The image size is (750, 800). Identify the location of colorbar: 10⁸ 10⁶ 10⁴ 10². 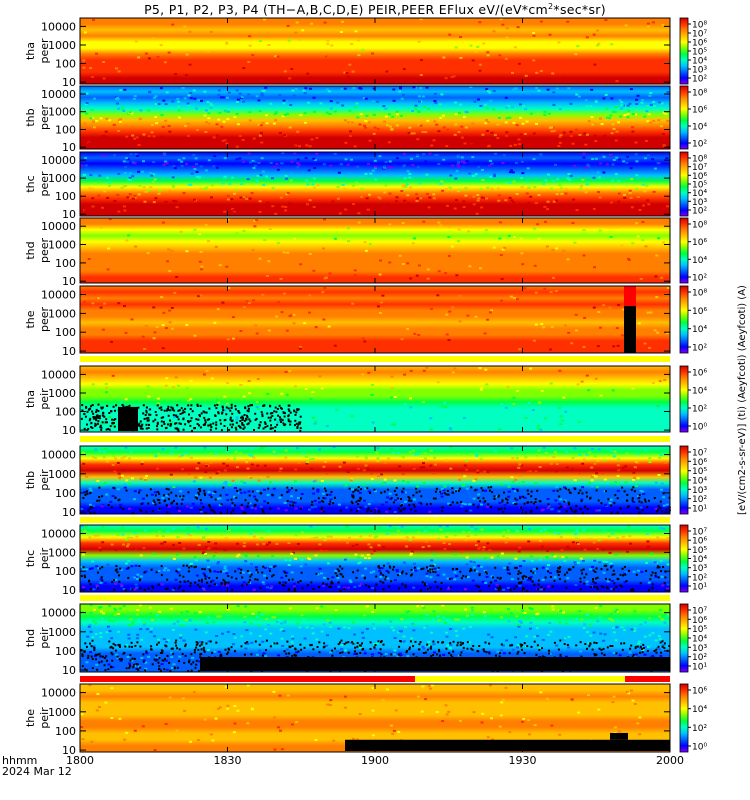
(693, 319).